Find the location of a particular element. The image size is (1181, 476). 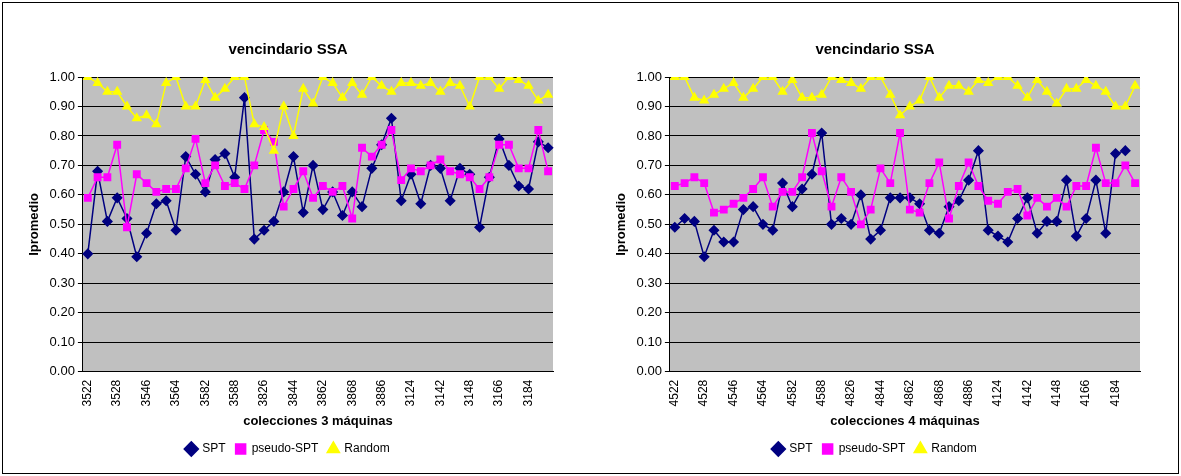

x-tick-label: 3826 is located at coordinates (263, 393).